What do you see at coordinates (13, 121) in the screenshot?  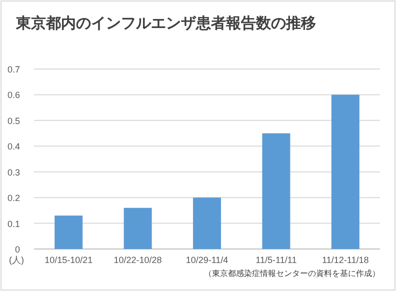 I see `y-tick-label: 0.5` at bounding box center [13, 121].